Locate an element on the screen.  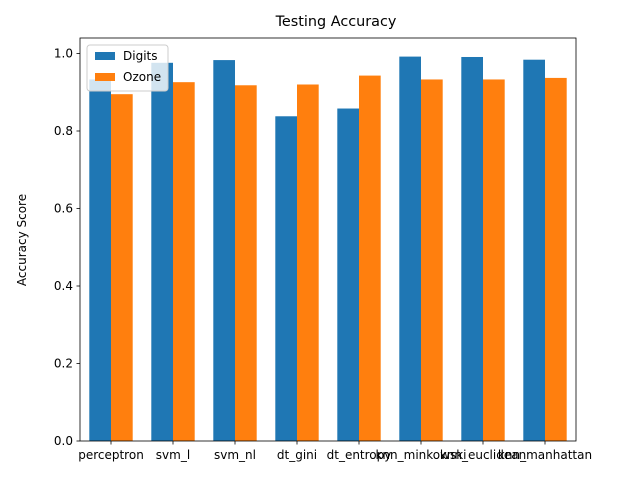
bar-ozone-svm_nl is located at coordinates (246, 263).